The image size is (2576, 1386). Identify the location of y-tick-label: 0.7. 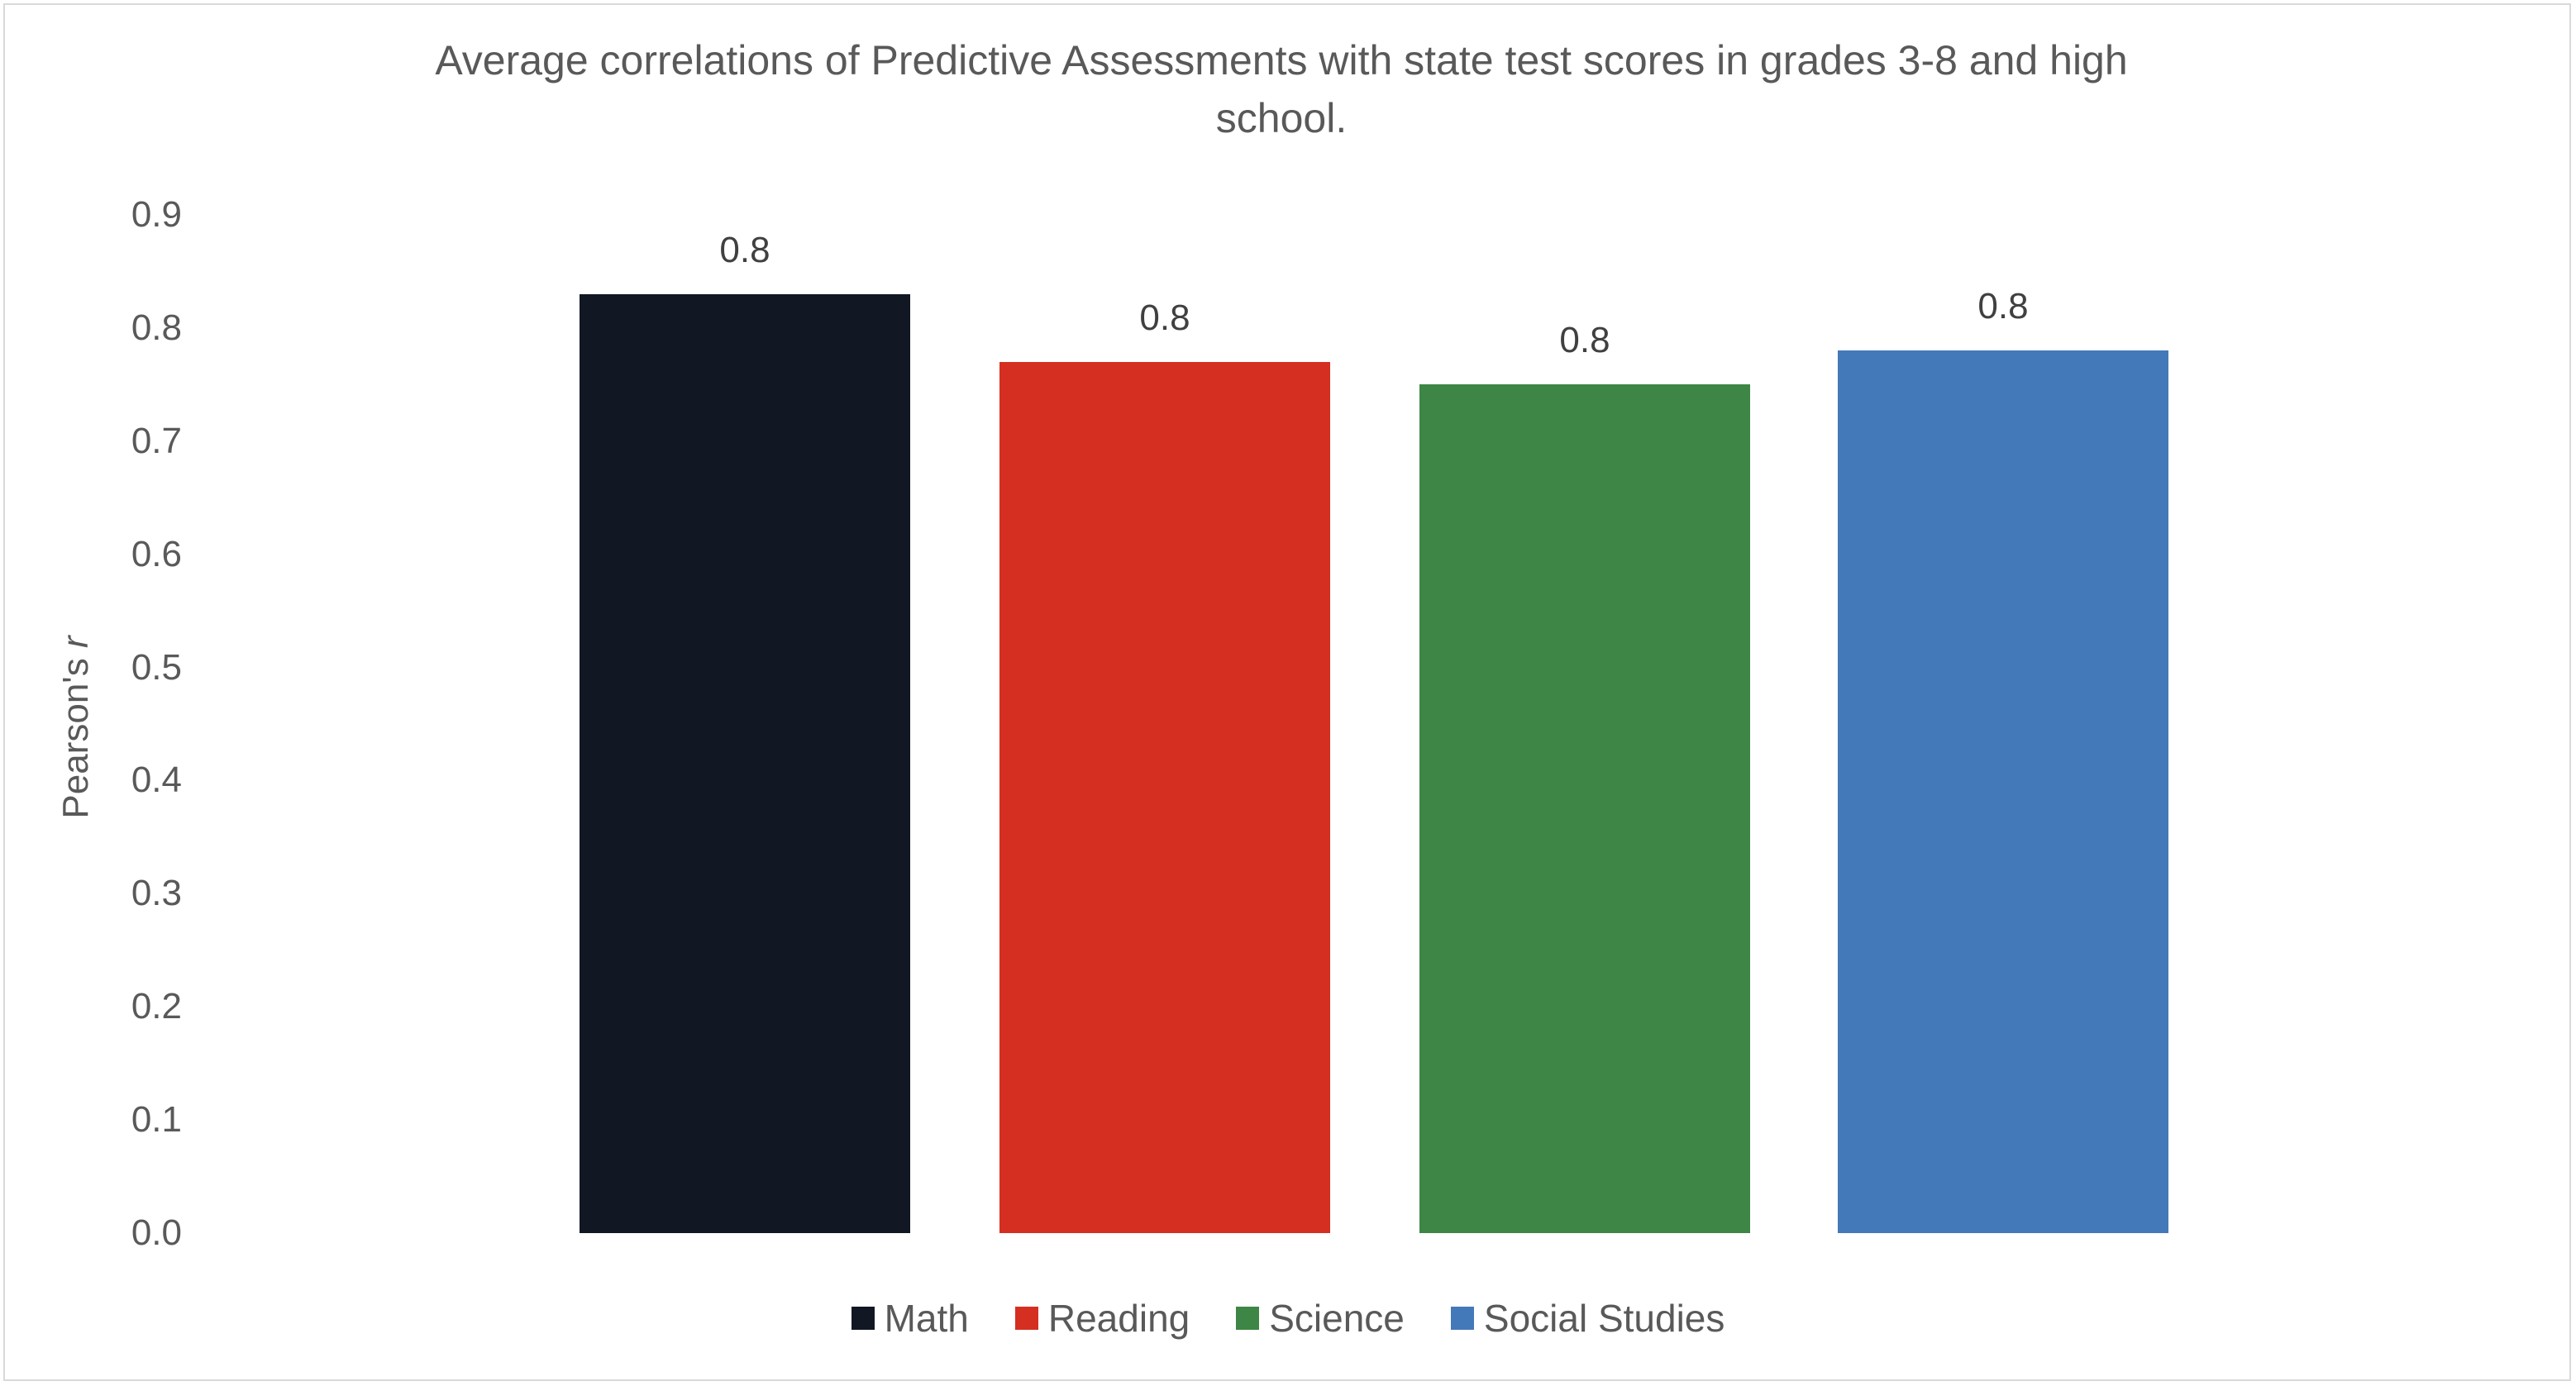
(156, 440).